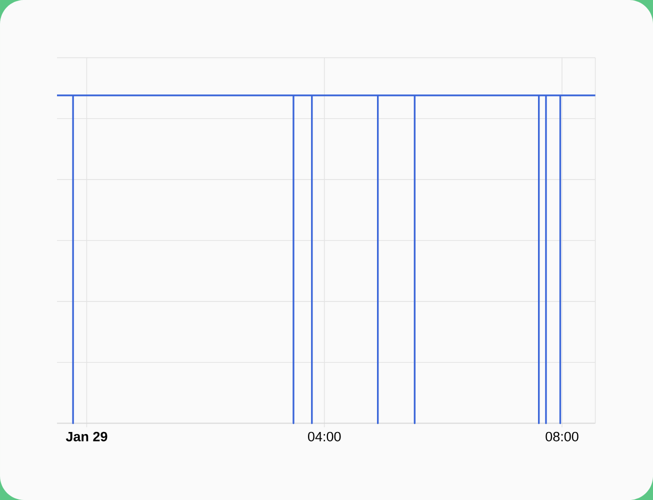 The image size is (653, 500). What do you see at coordinates (324, 437) in the screenshot?
I see `x-tick-label: 04:00` at bounding box center [324, 437].